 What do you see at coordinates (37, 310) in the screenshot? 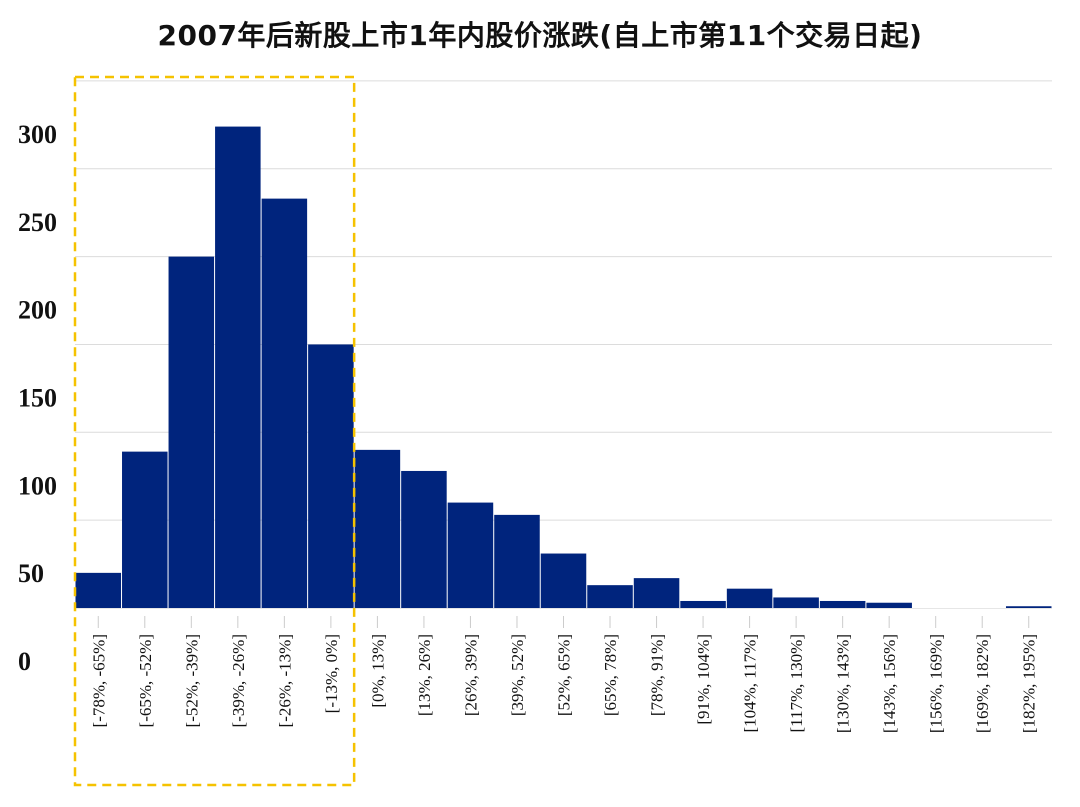
I see `y-tick-label: 200` at bounding box center [37, 310].